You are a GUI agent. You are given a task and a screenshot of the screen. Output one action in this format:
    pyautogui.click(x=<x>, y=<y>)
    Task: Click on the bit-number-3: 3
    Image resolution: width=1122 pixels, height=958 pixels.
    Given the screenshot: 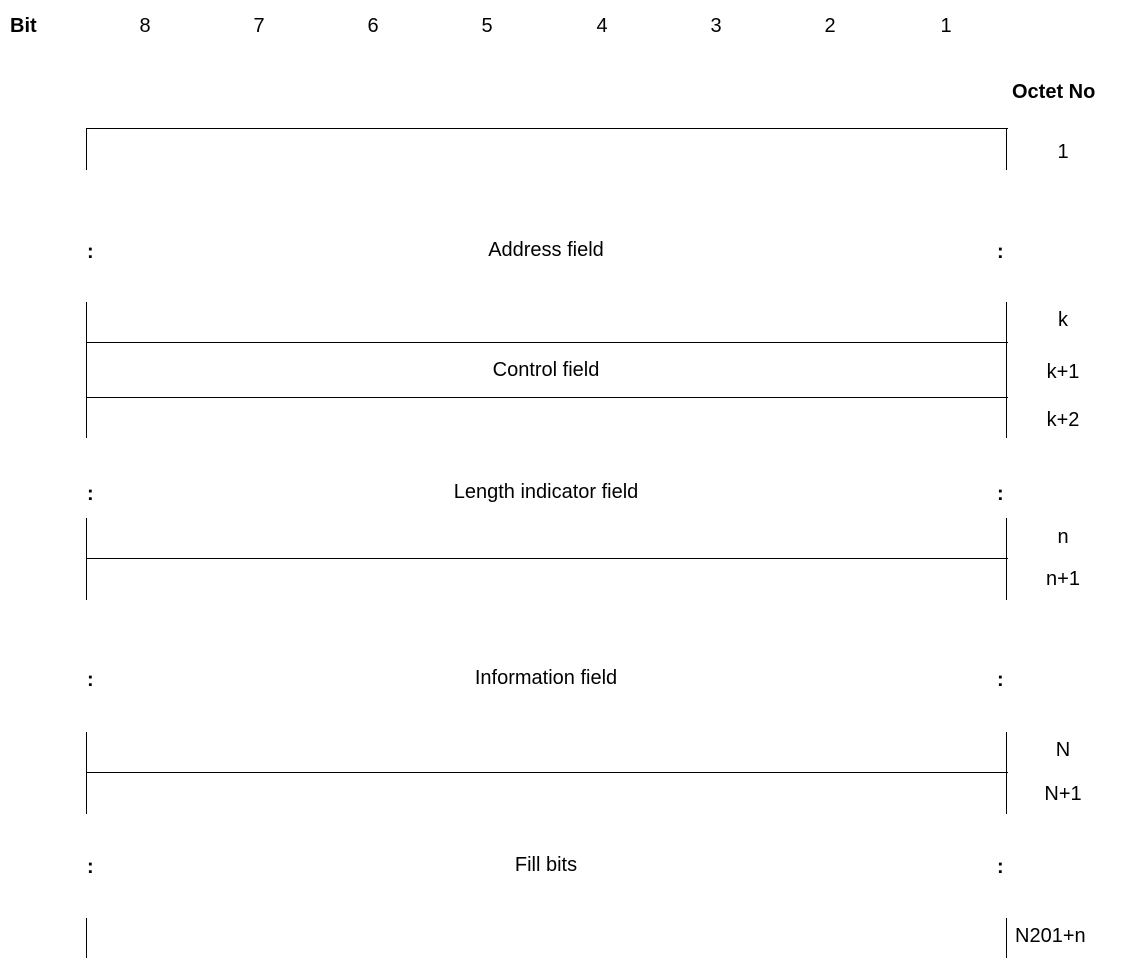 What is the action you would take?
    pyautogui.click(x=716, y=26)
    